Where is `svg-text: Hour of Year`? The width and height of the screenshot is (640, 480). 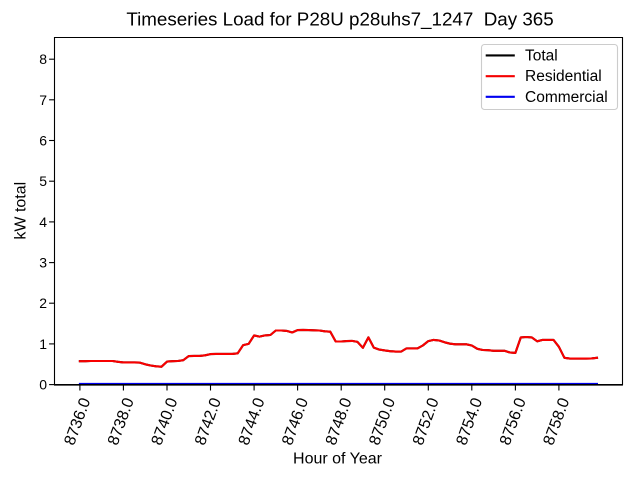
svg-text: Hour of Year is located at coordinates (338, 459).